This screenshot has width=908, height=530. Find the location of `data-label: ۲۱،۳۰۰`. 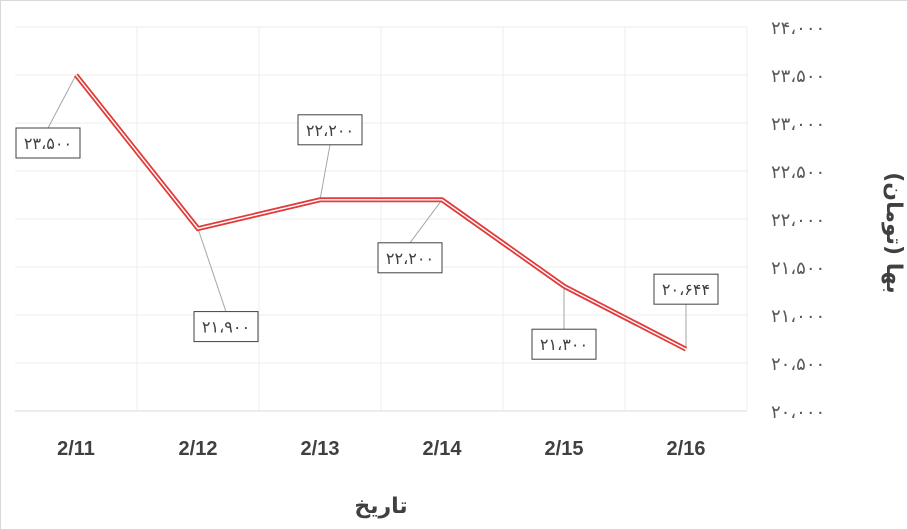

data-label: ۲۱،۳۰۰ is located at coordinates (564, 344).